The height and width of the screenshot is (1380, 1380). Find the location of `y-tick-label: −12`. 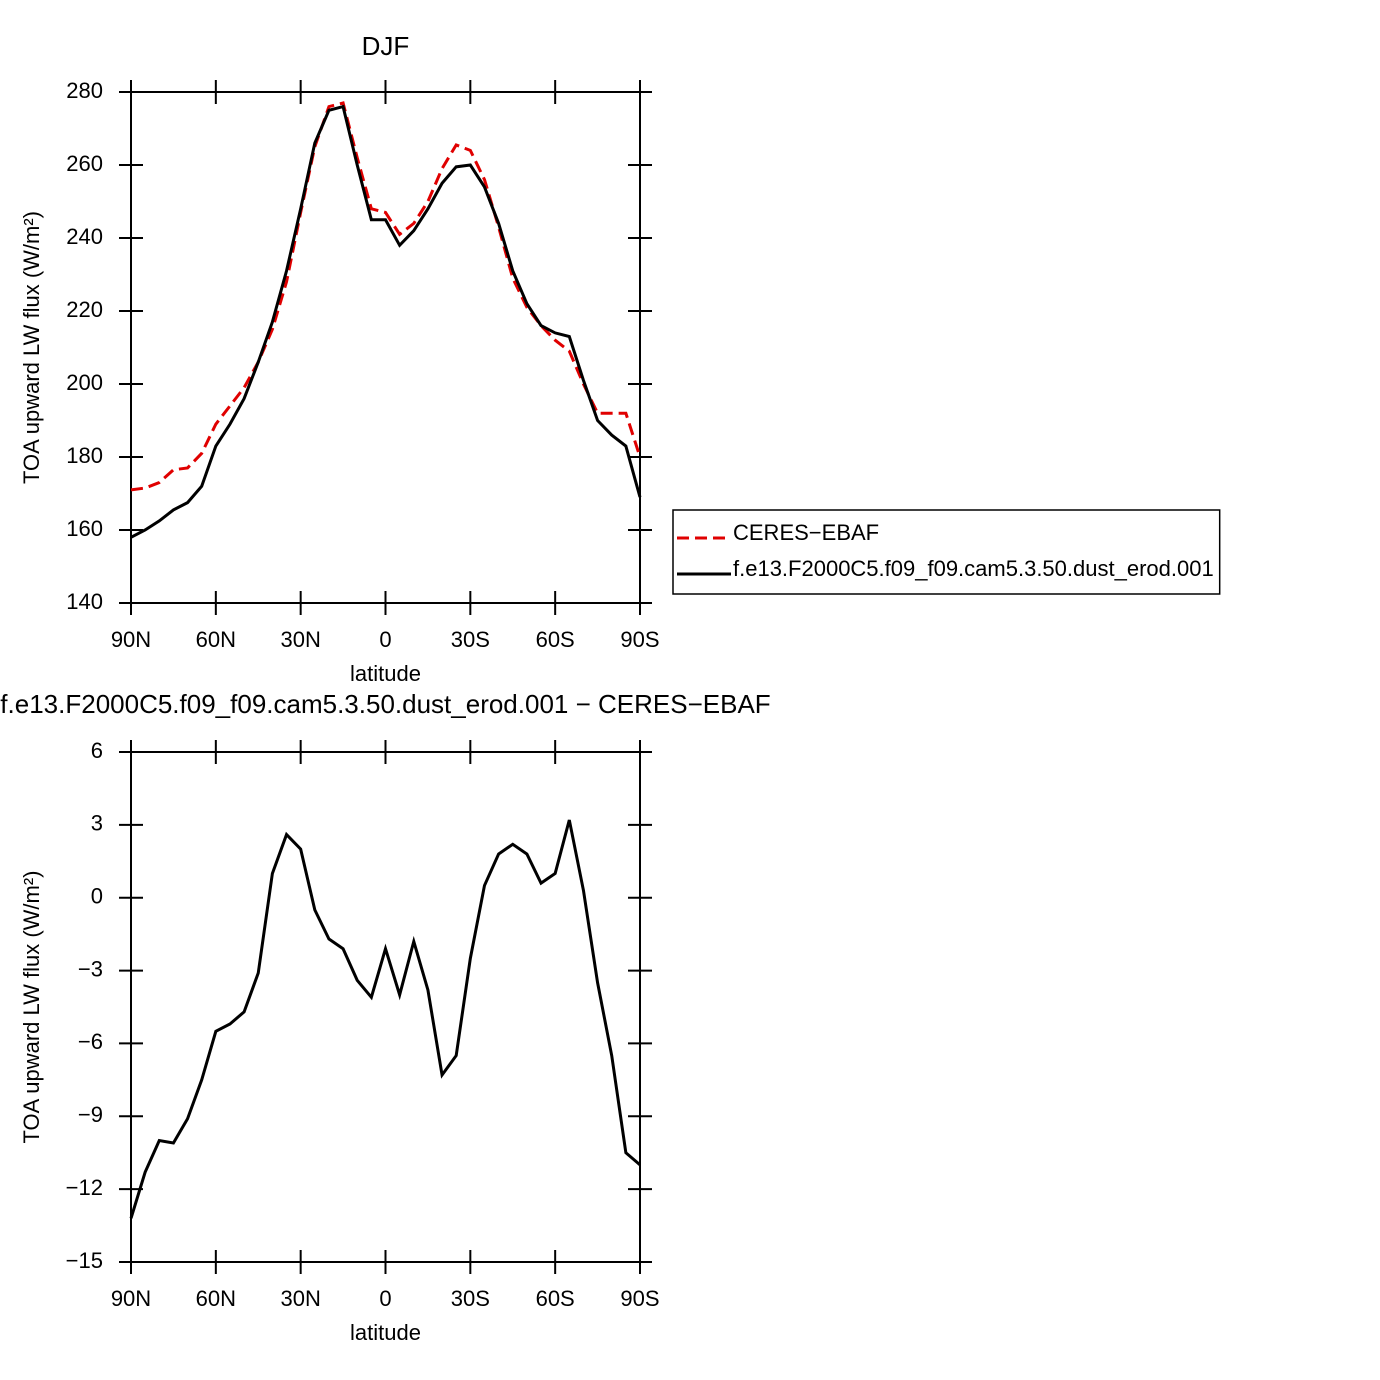

y-tick-label: −12 is located at coordinates (84, 1187).